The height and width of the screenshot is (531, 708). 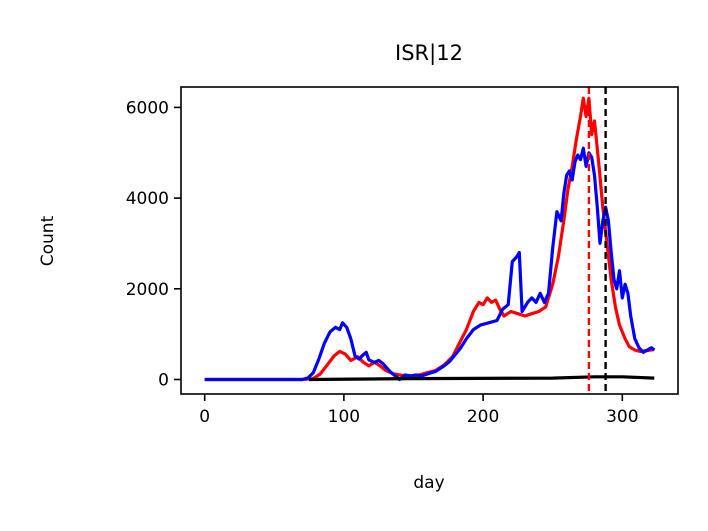 I want to click on y-tick-label: 4000, so click(x=147, y=199).